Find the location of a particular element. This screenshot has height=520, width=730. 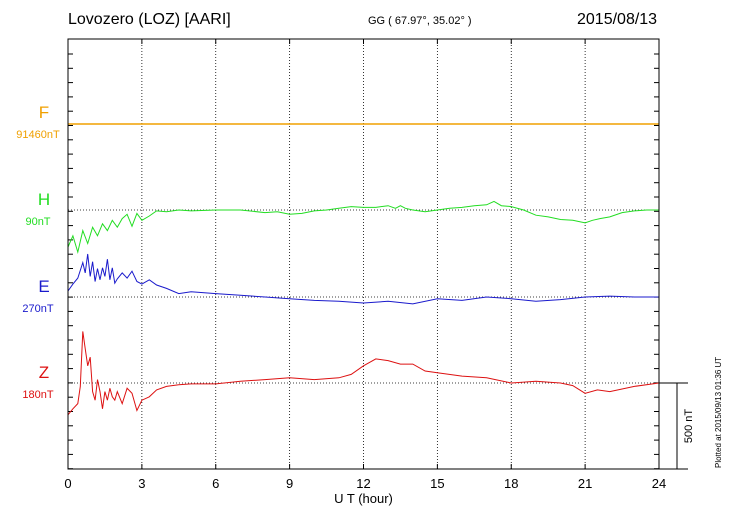

x-tick-label: 9 is located at coordinates (289, 483).